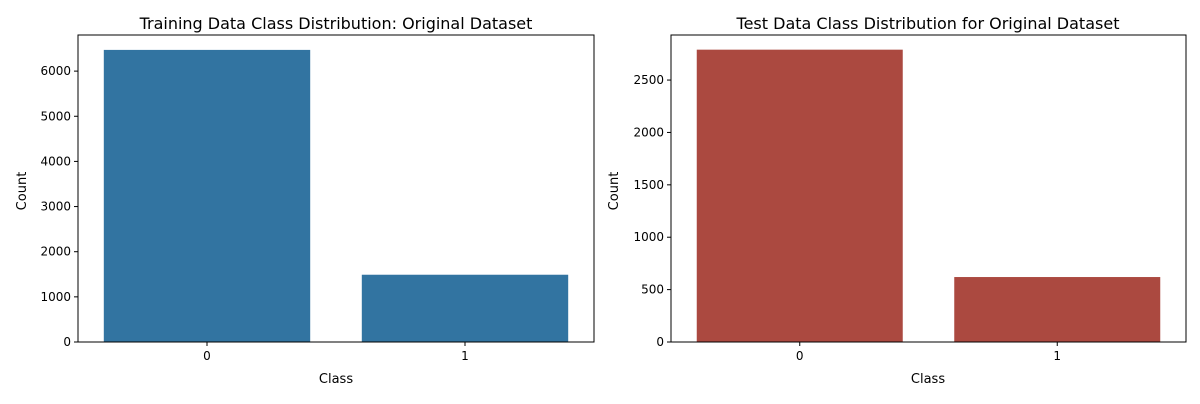  Describe the element at coordinates (55, 116) in the screenshot. I see `training-y-tick-label: 5000` at that location.